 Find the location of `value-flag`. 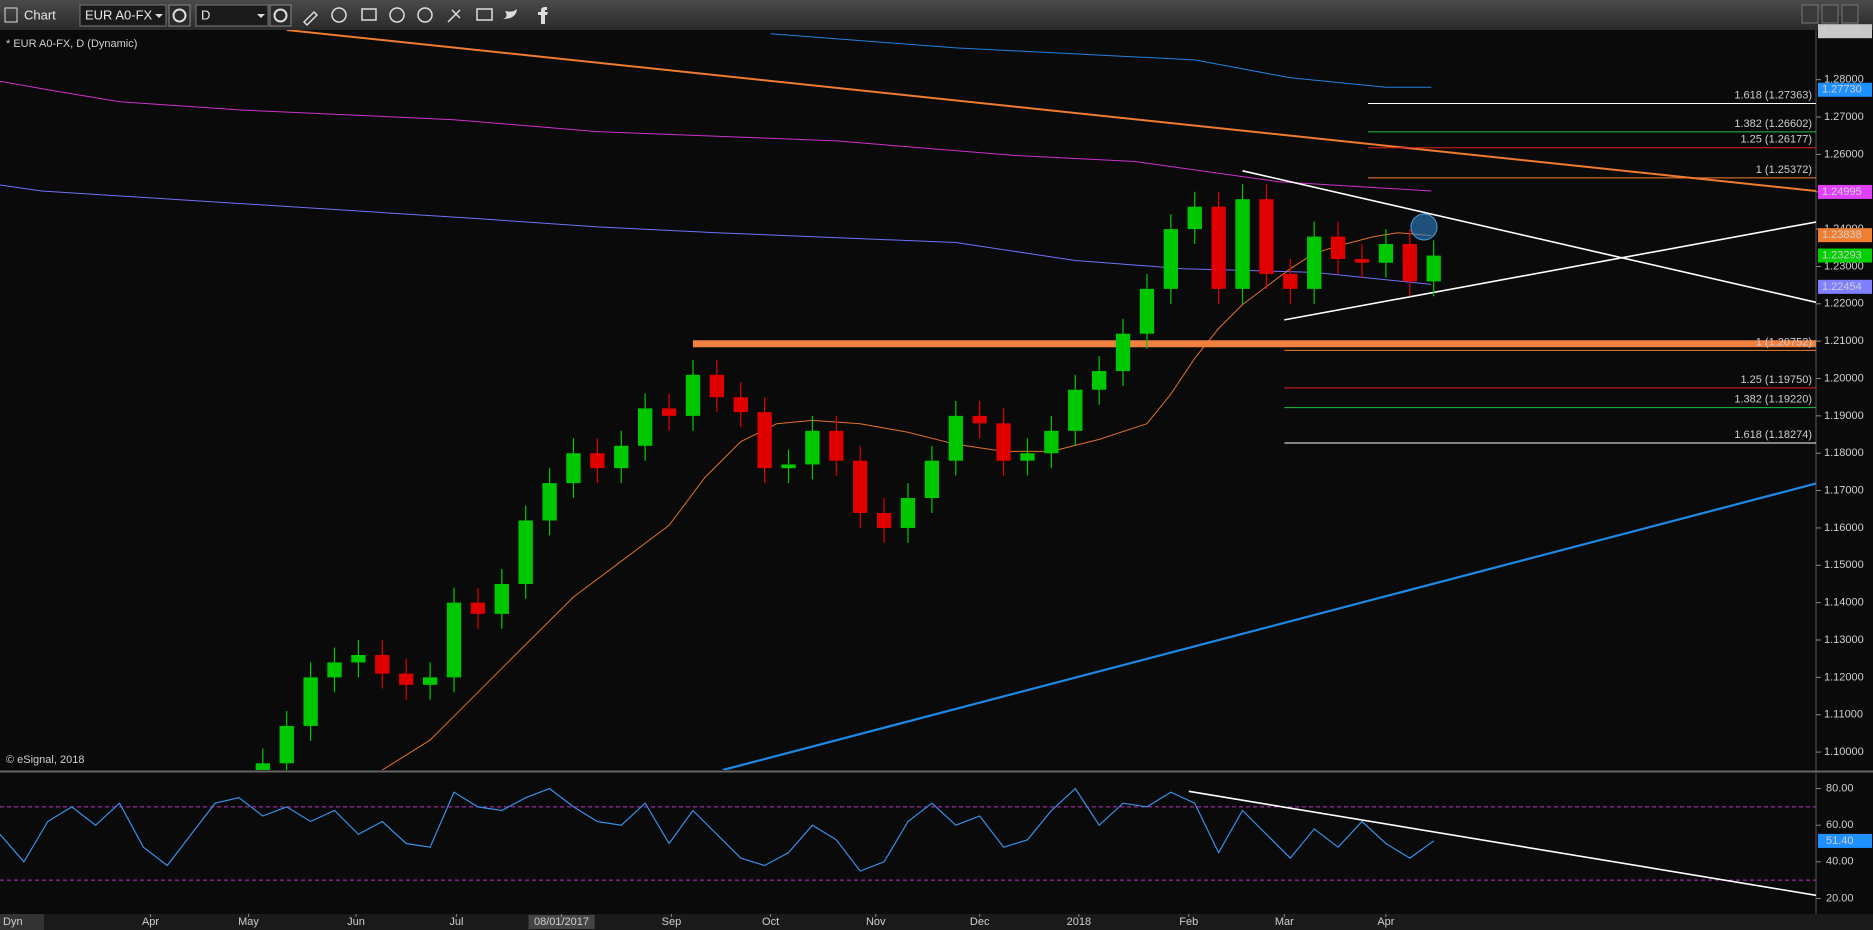

value-flag is located at coordinates (1845, 840).